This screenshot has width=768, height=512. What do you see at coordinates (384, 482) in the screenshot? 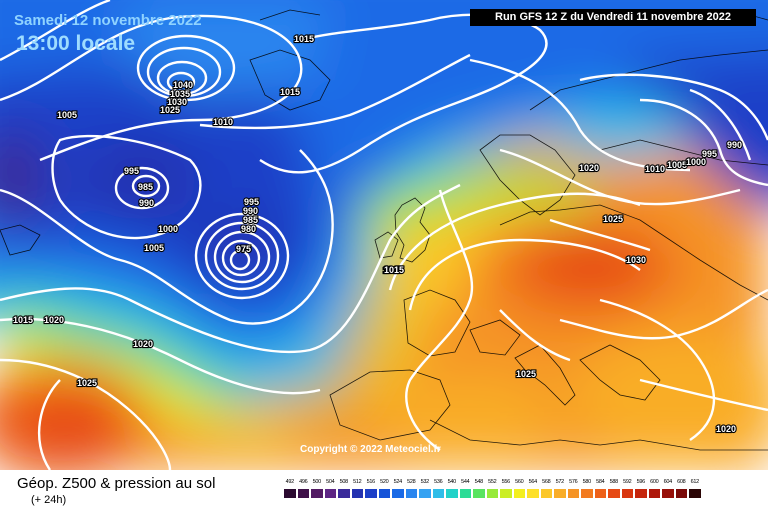
I see `legend-label: 520` at bounding box center [384, 482].